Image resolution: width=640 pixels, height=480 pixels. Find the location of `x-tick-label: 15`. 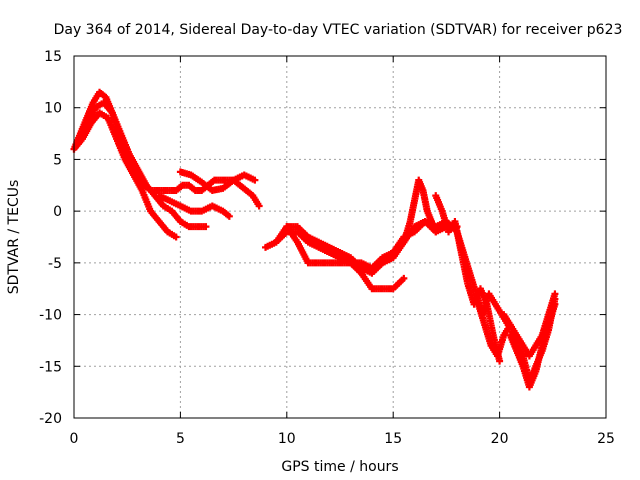

x-tick-label: 15 is located at coordinates (393, 439).